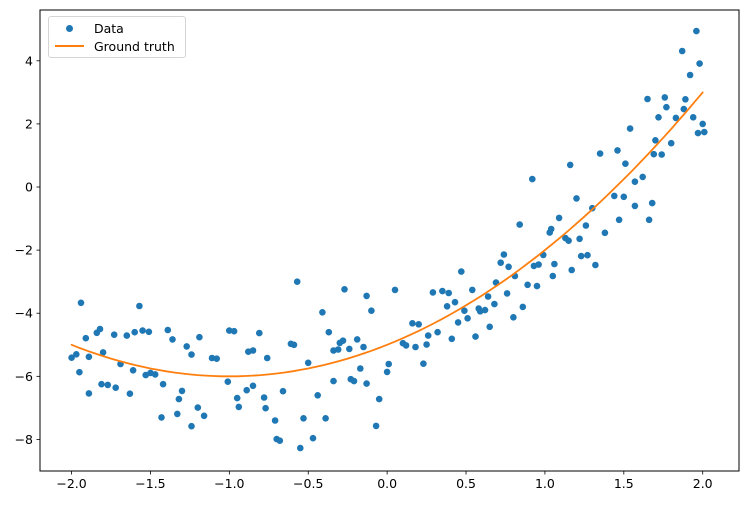 Image resolution: width=747 pixels, height=505 pixels. I want to click on legend-label-ground-truth: Ground truth, so click(134, 46).